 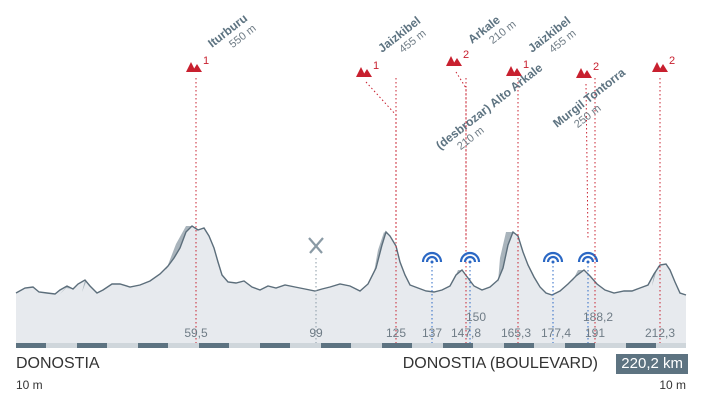 I want to click on finish-location: DONOSTIA (BOULEVARD), so click(x=500, y=363).